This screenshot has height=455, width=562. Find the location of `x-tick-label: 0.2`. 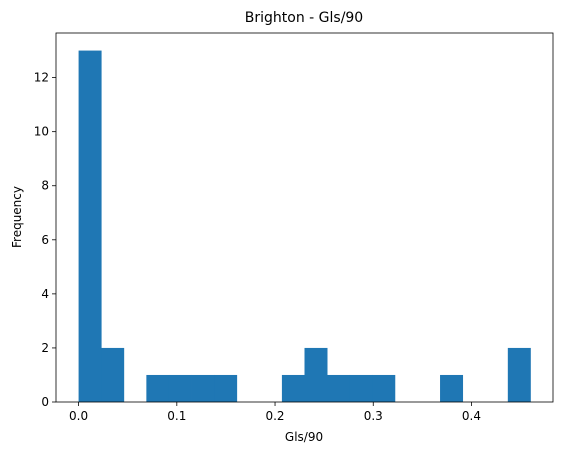

x-tick-label: 0.2 is located at coordinates (274, 416).